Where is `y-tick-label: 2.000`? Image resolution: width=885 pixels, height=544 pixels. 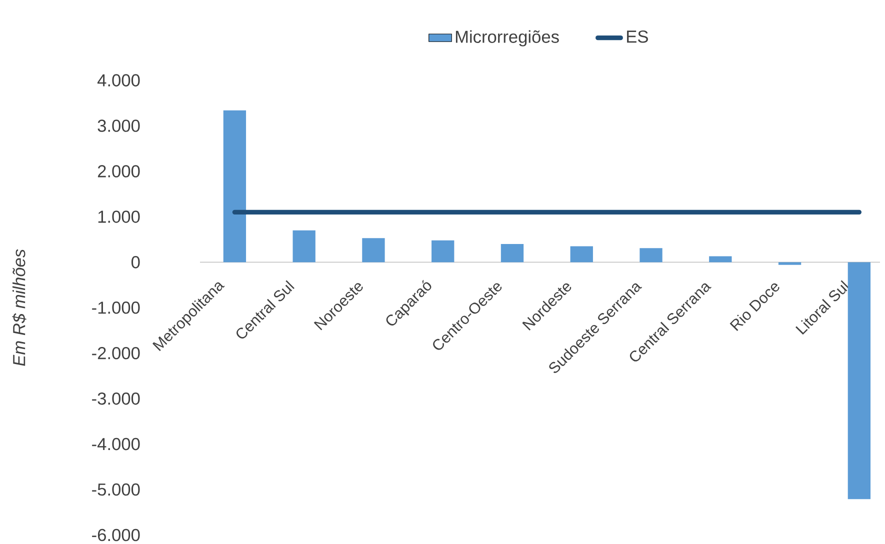
y-tick-label: 2.000 is located at coordinates (119, 171).